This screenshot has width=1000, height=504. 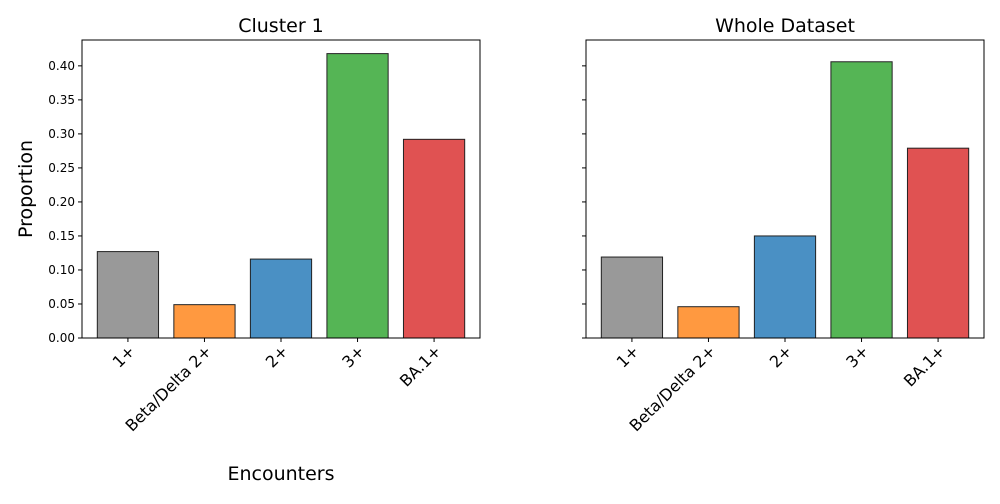 What do you see at coordinates (61, 270) in the screenshot?
I see `y-tick-label: 0.10` at bounding box center [61, 270].